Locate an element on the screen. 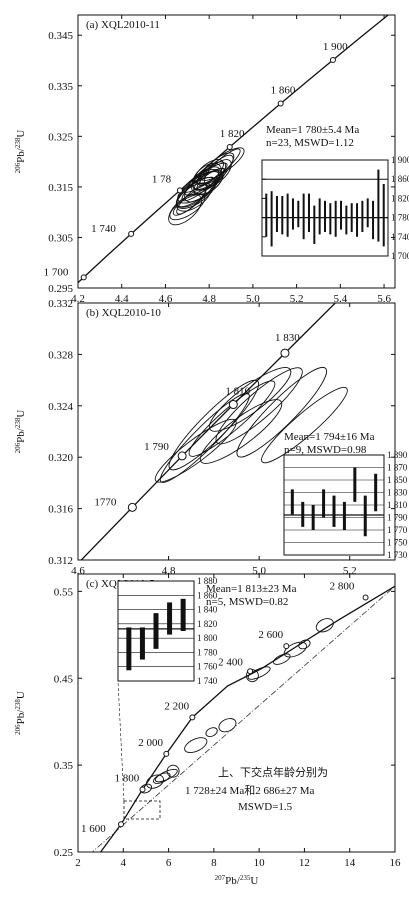 Image resolution: width=409 pixels, height=898 pixels. x-axis-label-main: Pb/ is located at coordinates (233, 881).